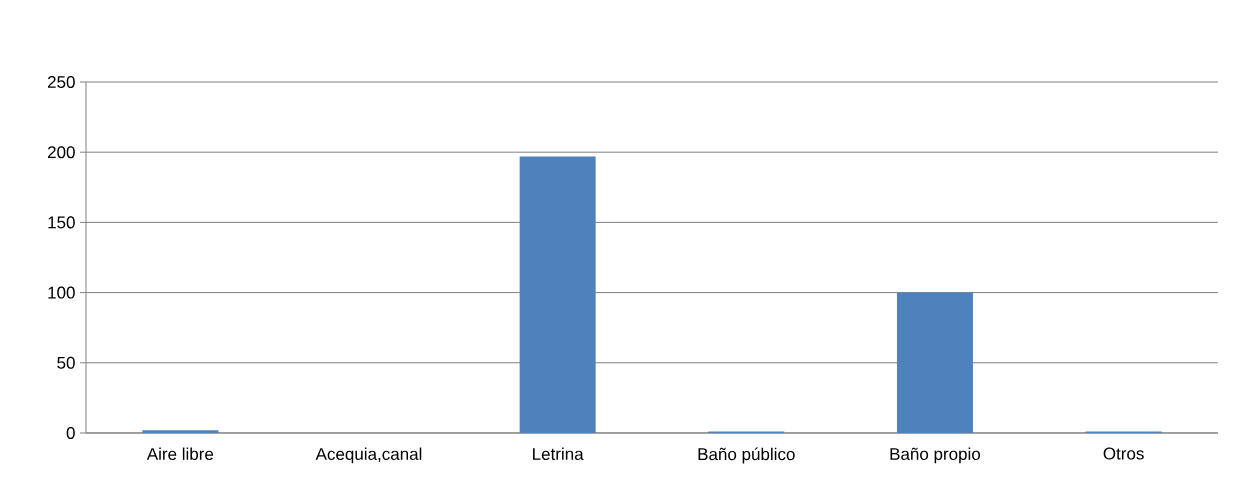 This screenshot has width=1241, height=489. Describe the element at coordinates (1123, 453) in the screenshot. I see `x-tick-label: Otros` at that location.